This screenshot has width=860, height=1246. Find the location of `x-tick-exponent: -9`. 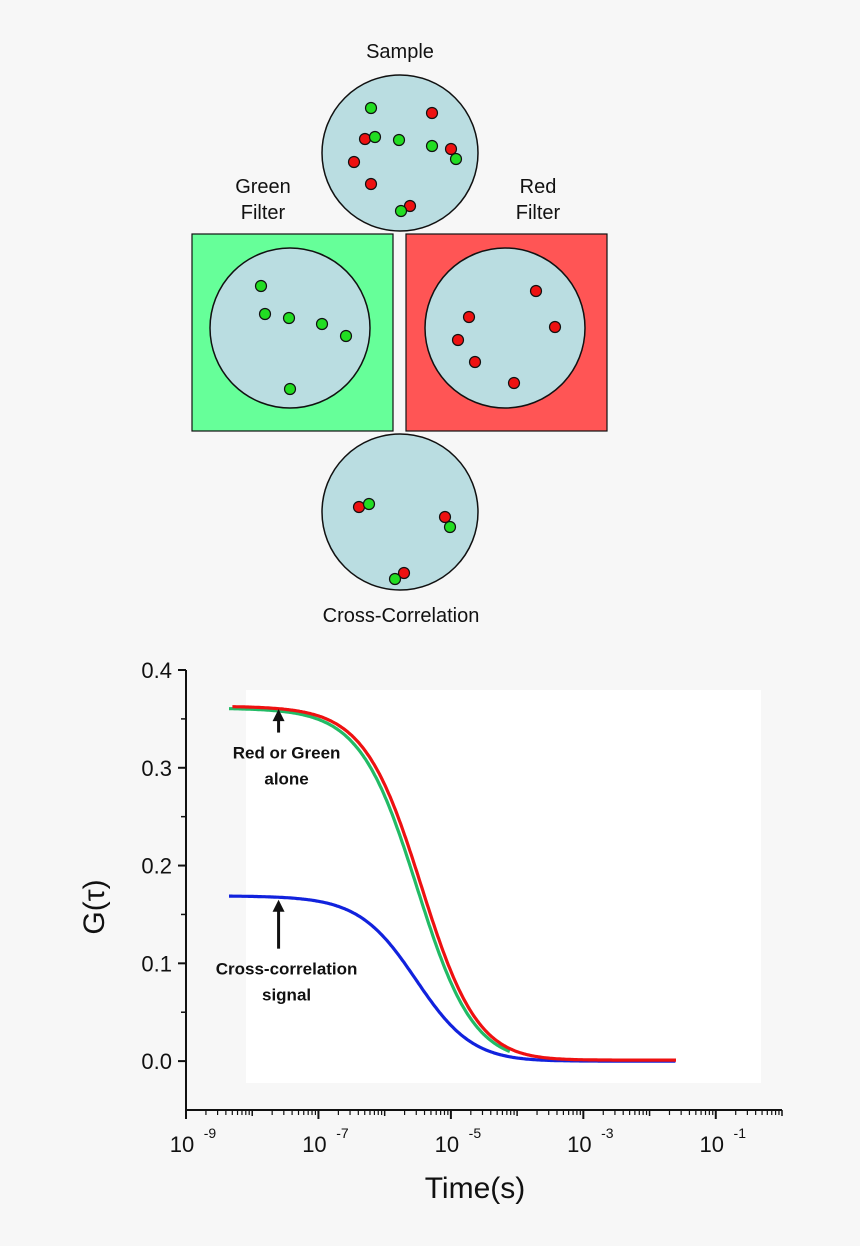

x-tick-exponent: -9 is located at coordinates (210, 1133).